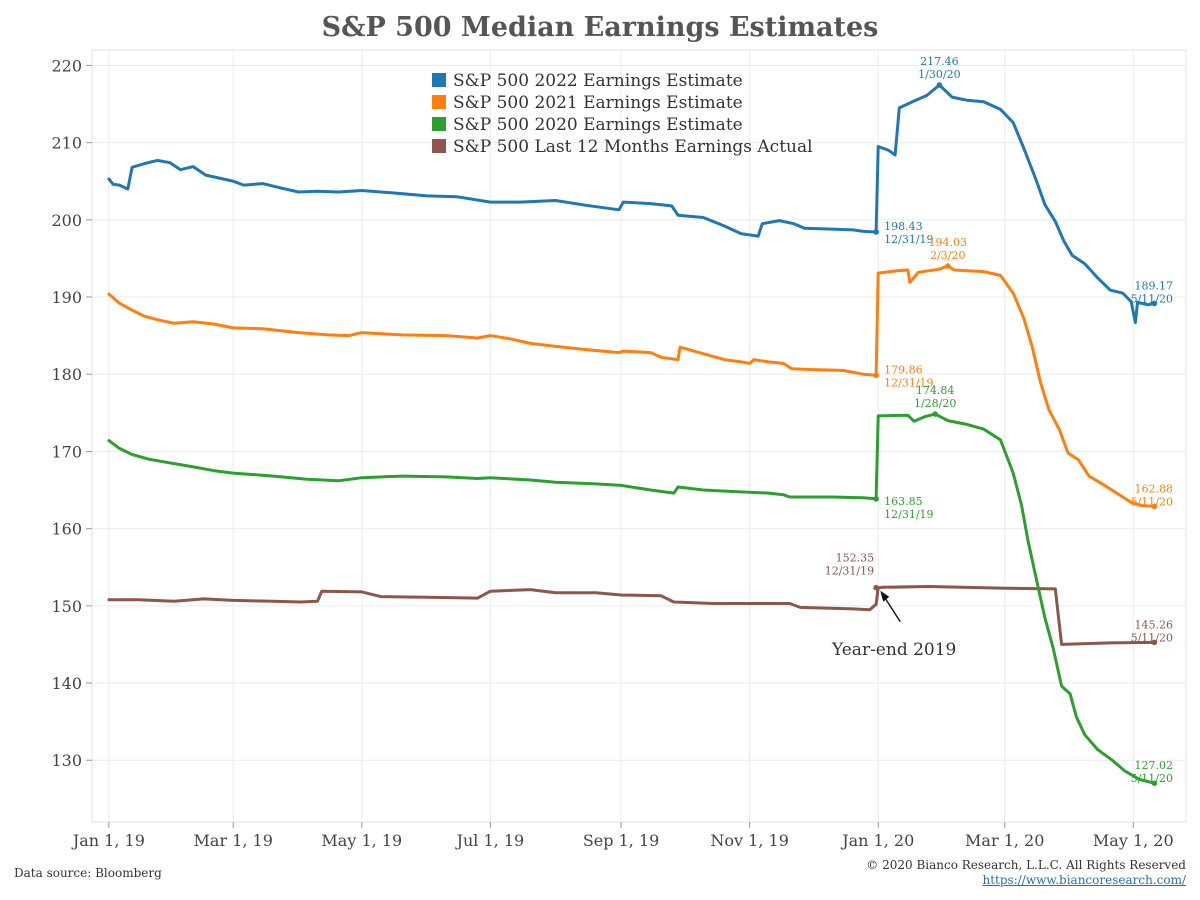 The height and width of the screenshot is (900, 1200). Describe the element at coordinates (935, 403) in the screenshot. I see `data-label-date: 1/28/20` at that location.